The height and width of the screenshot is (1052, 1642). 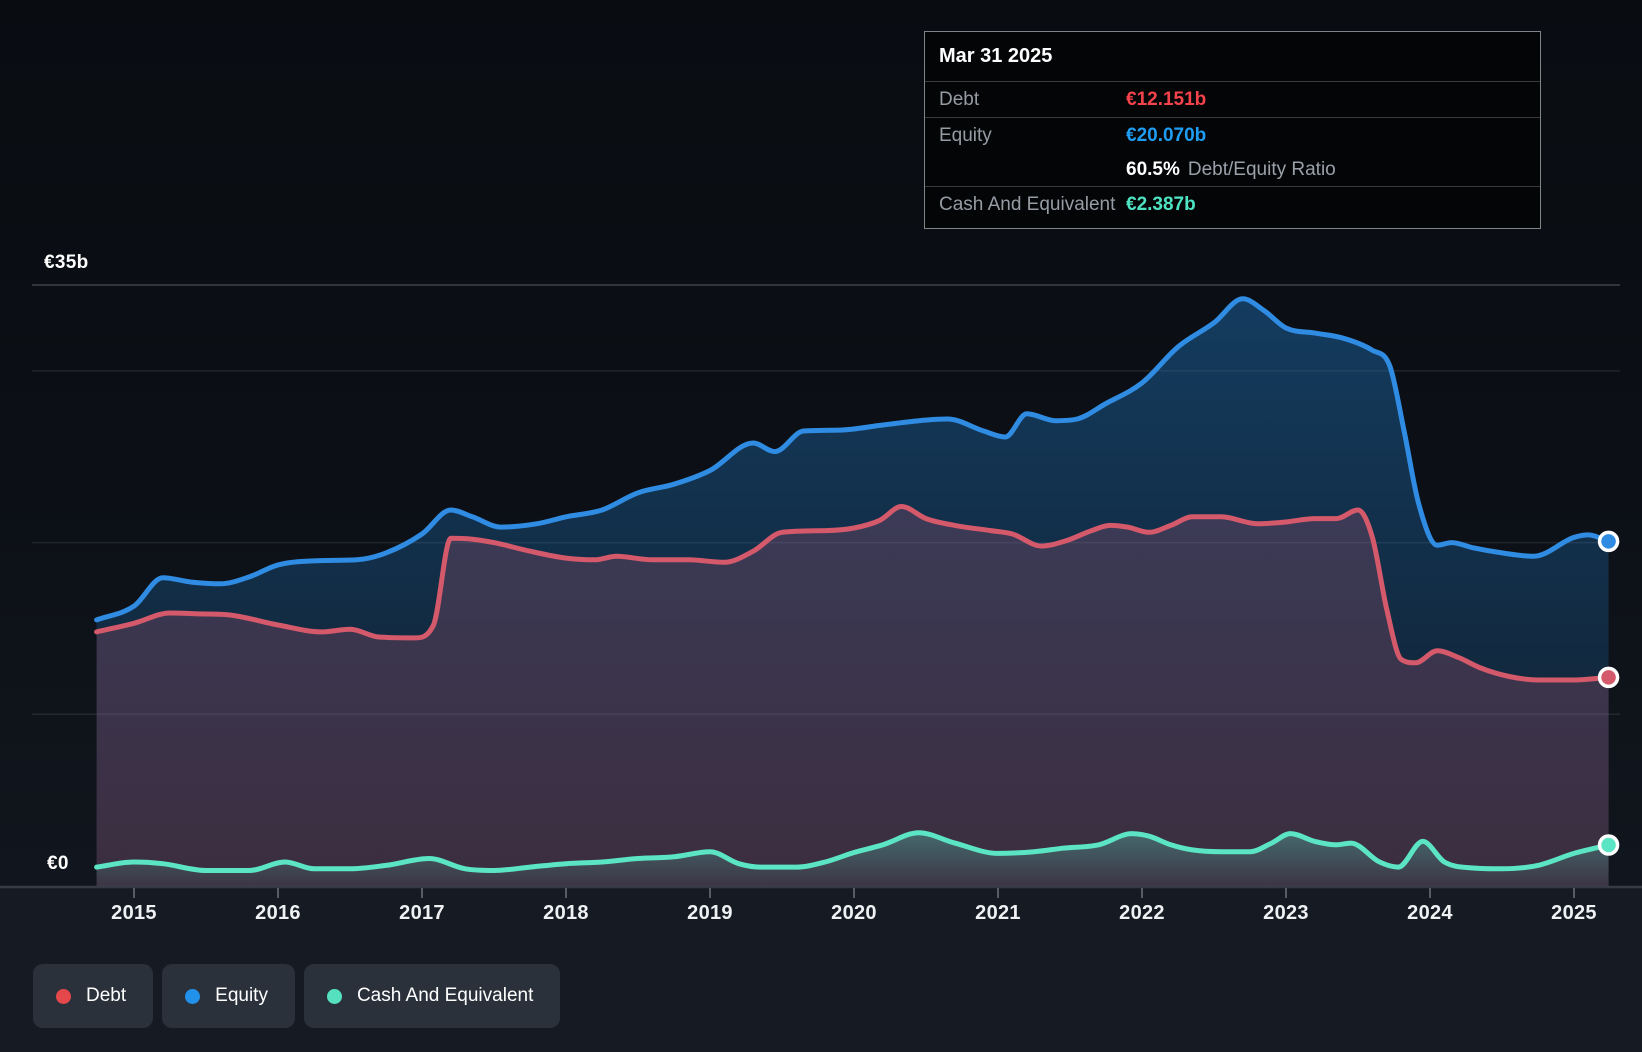 I want to click on tooltip-row-ratio: 60.5% Debt/Equity Ratio, so click(x=1232, y=169).